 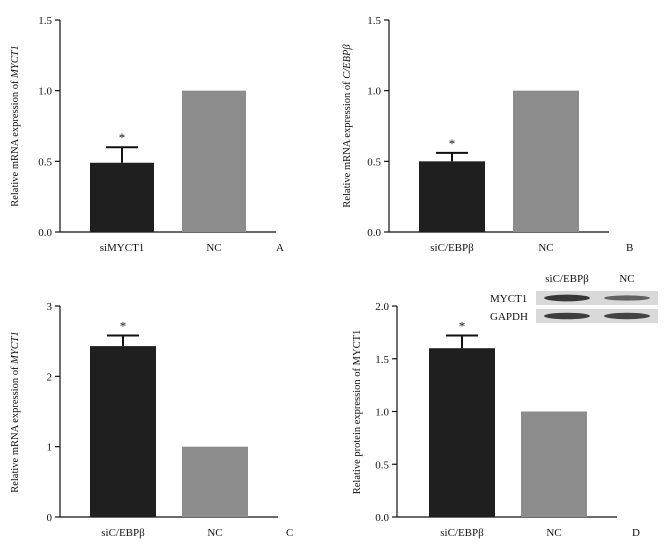 What do you see at coordinates (567, 279) in the screenshot?
I see `blot-lane-label: siC/EBPβ` at bounding box center [567, 279].